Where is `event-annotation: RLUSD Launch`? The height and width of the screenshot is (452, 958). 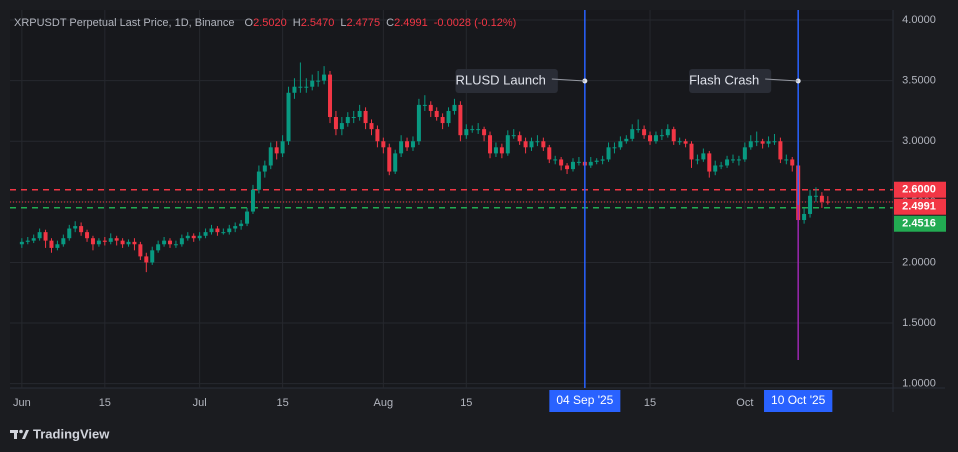
event-annotation: RLUSD Launch is located at coordinates (501, 79).